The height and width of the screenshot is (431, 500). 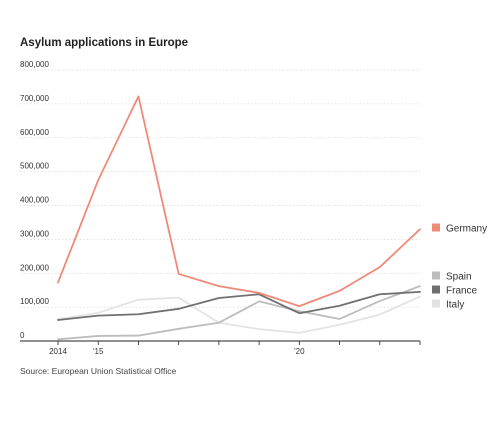 I want to click on x-tick-label: '15, so click(x=98, y=351).